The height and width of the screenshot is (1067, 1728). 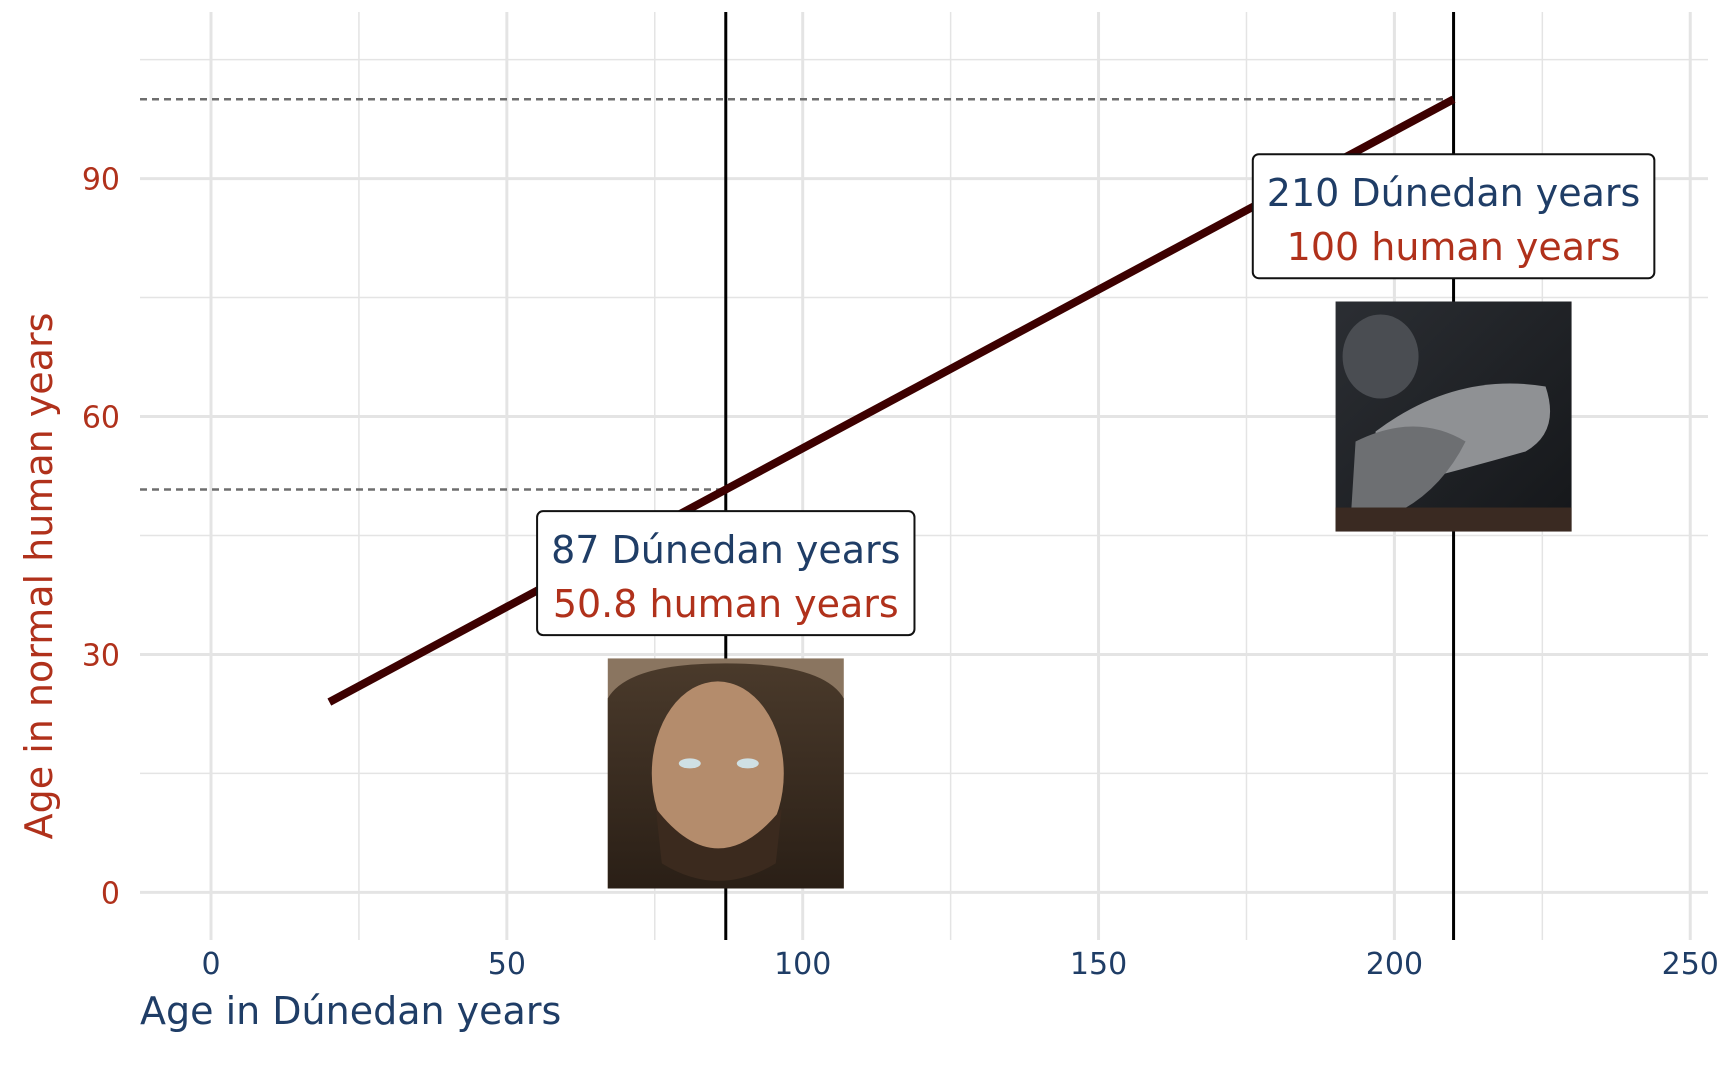 What do you see at coordinates (39, 576) in the screenshot?
I see `y-axis-title: Age in normal human years` at bounding box center [39, 576].